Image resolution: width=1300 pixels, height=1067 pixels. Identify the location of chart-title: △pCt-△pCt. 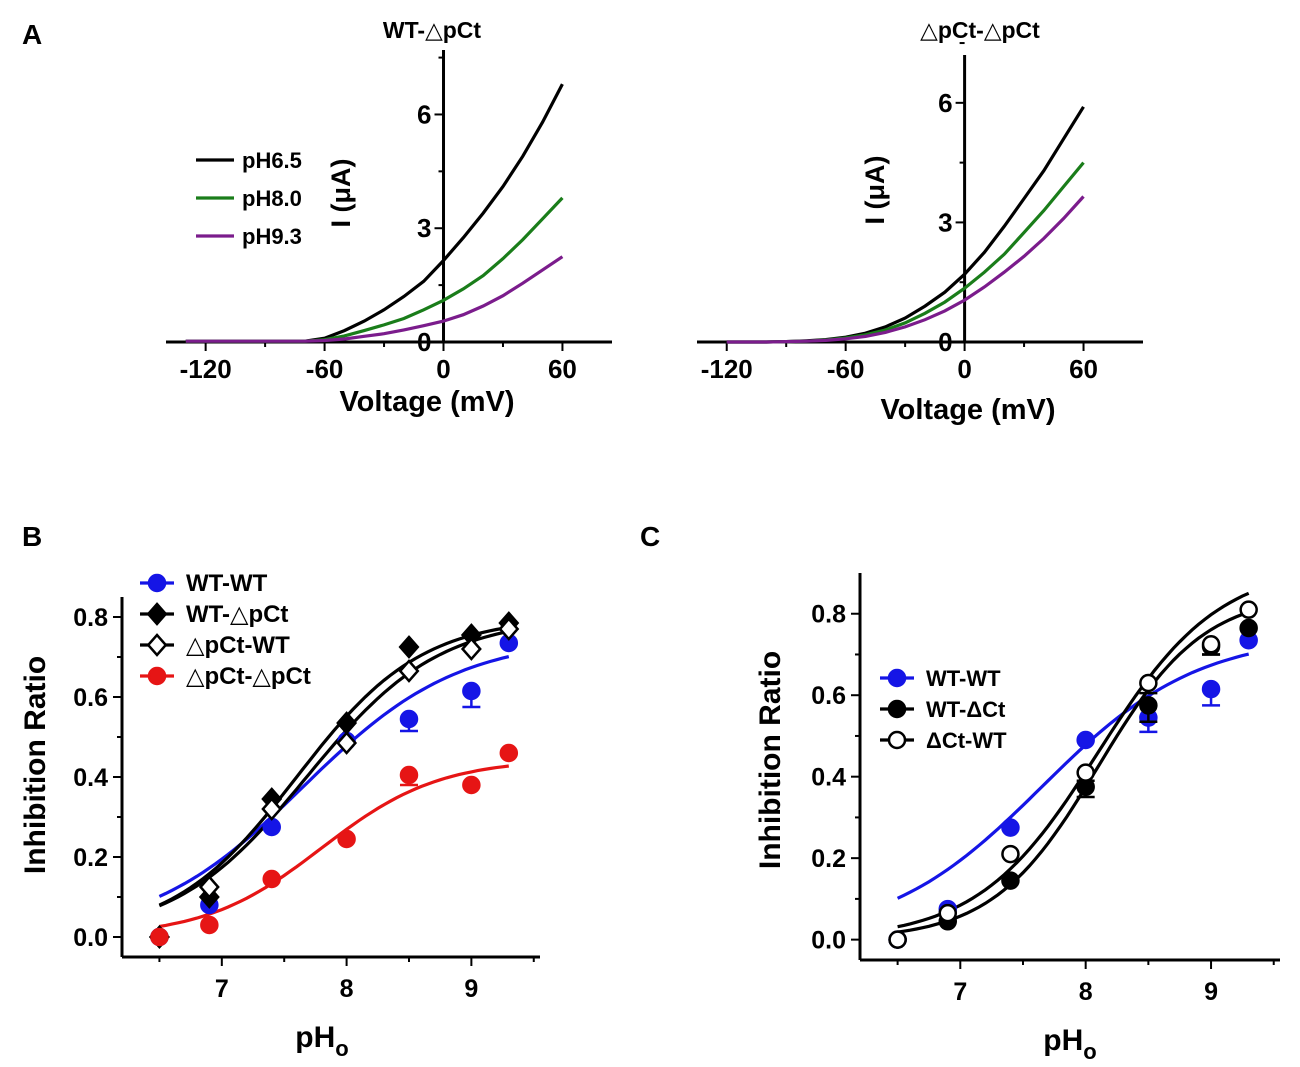
(980, 30).